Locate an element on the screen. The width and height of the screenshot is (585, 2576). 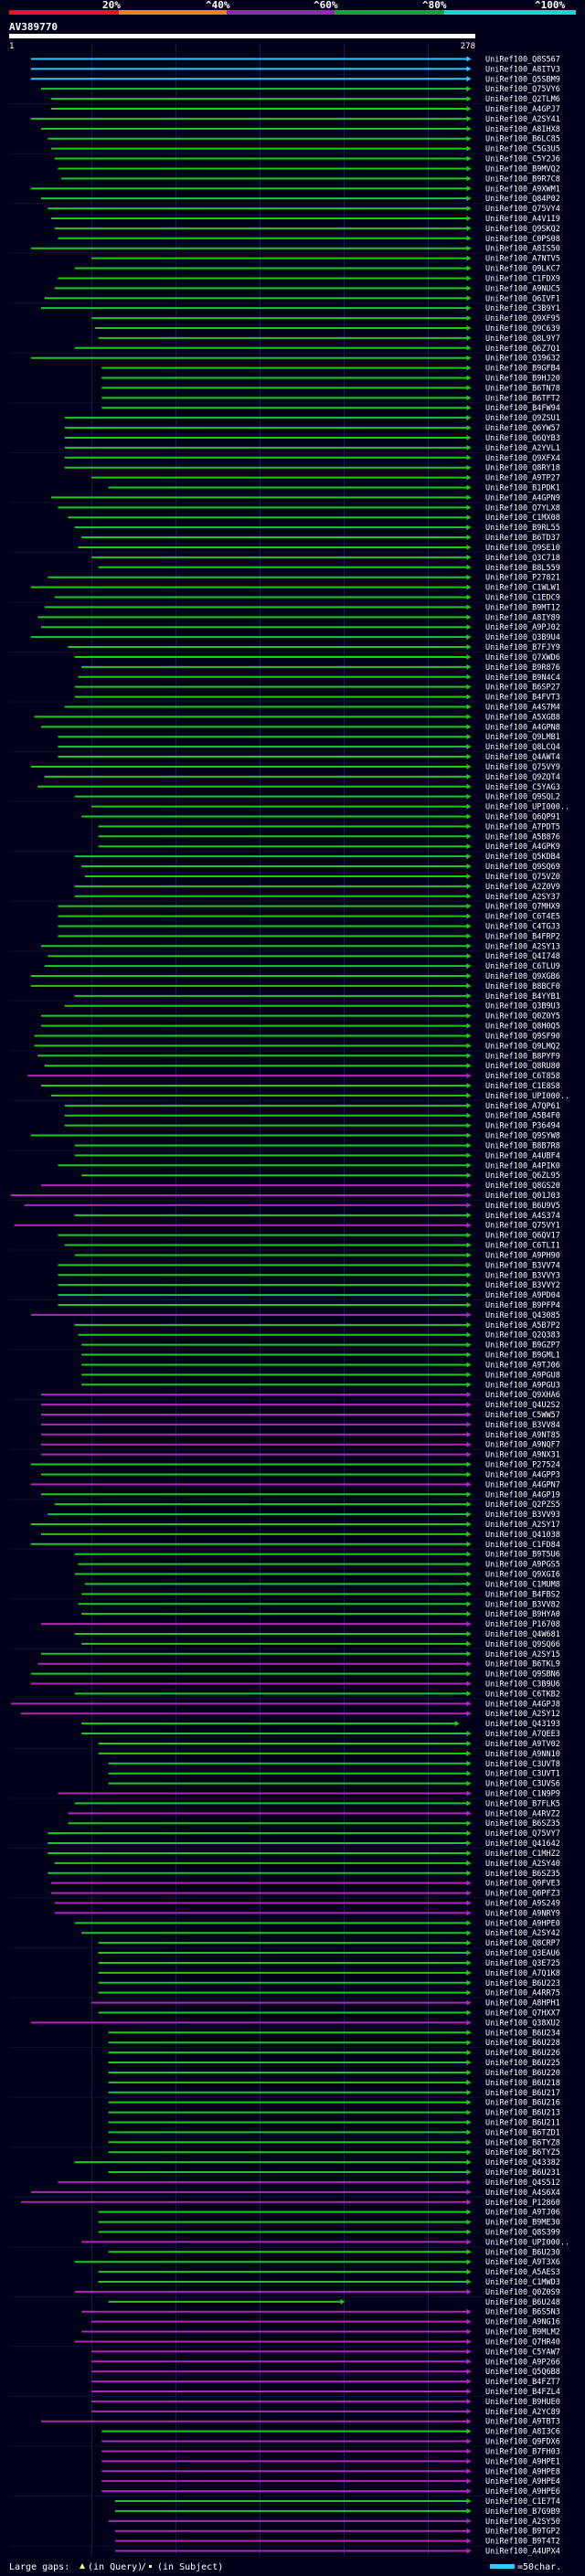
hit-label: UniRef100_A4S6X4 is located at coordinates (522, 2193).